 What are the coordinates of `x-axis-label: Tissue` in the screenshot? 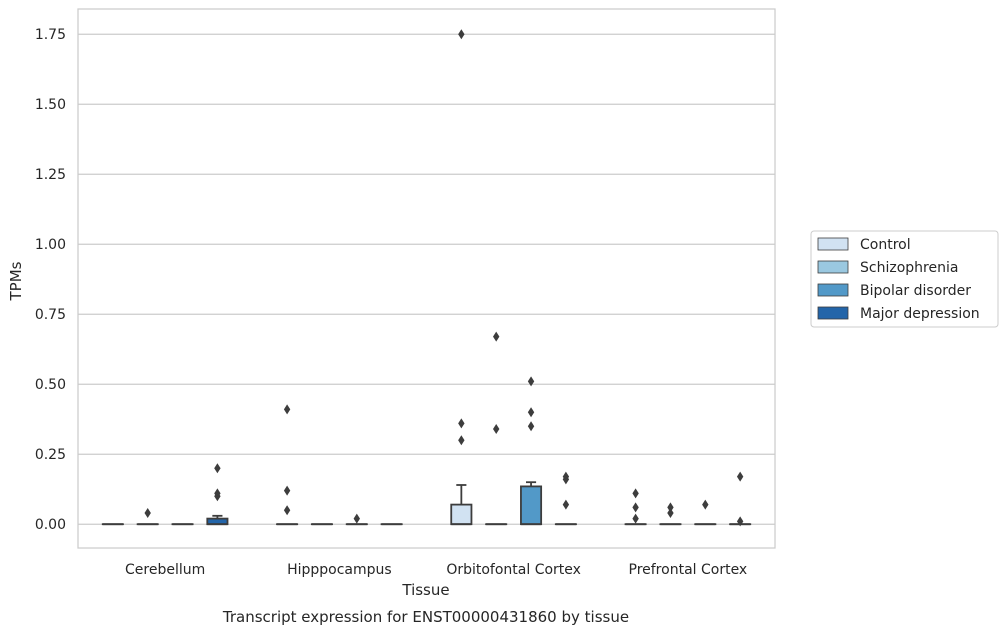 It's located at (425, 590).